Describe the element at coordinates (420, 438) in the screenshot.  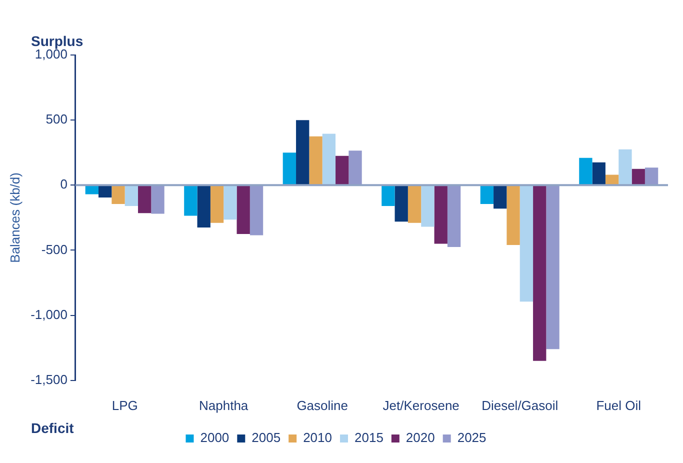
I see `legend-label: 2020` at that location.